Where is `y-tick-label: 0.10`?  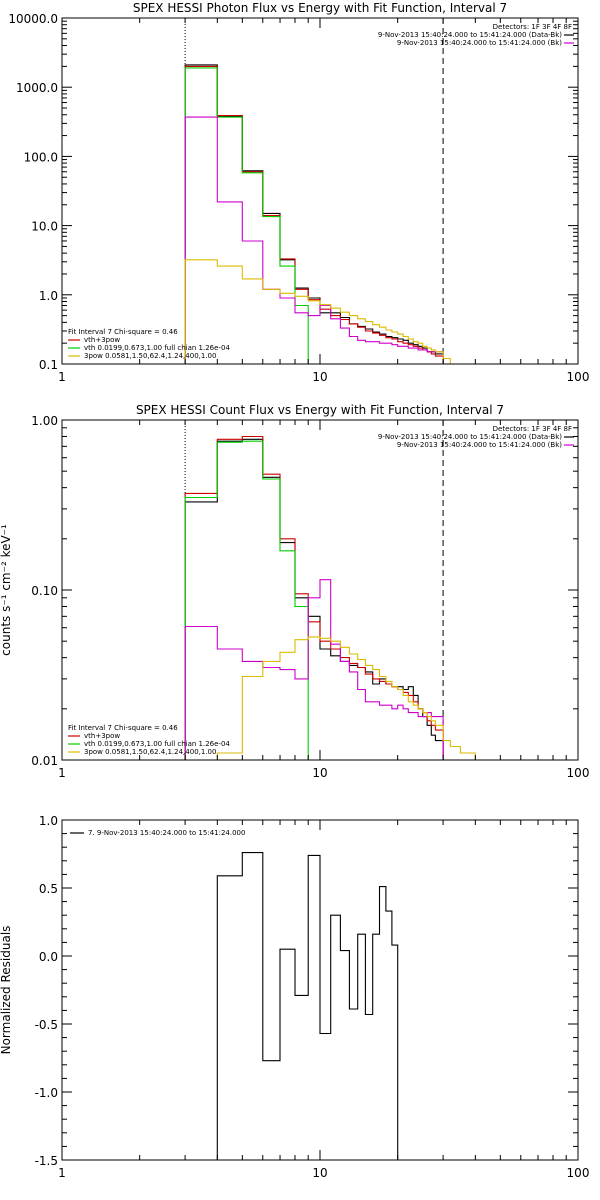 y-tick-label: 0.10 is located at coordinates (44, 591).